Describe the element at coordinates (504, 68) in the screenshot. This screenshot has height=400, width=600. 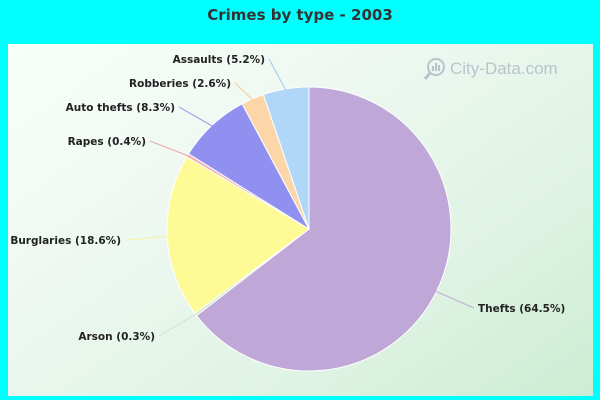
I see `watermark-text: City-Data.com` at that location.